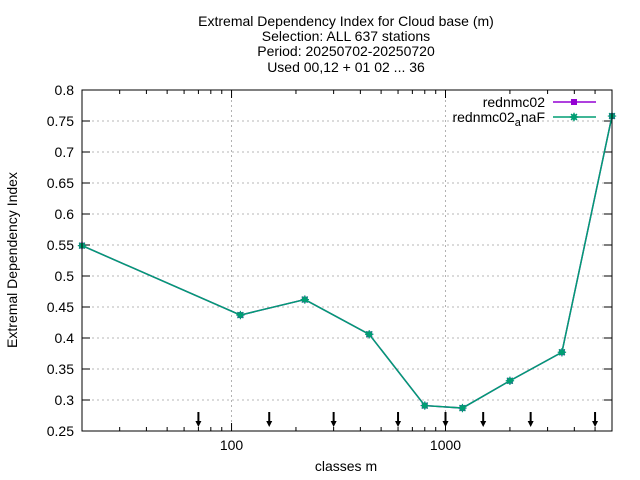  What do you see at coordinates (574, 117) in the screenshot?
I see `legend-marker-2-dot` at bounding box center [574, 117].